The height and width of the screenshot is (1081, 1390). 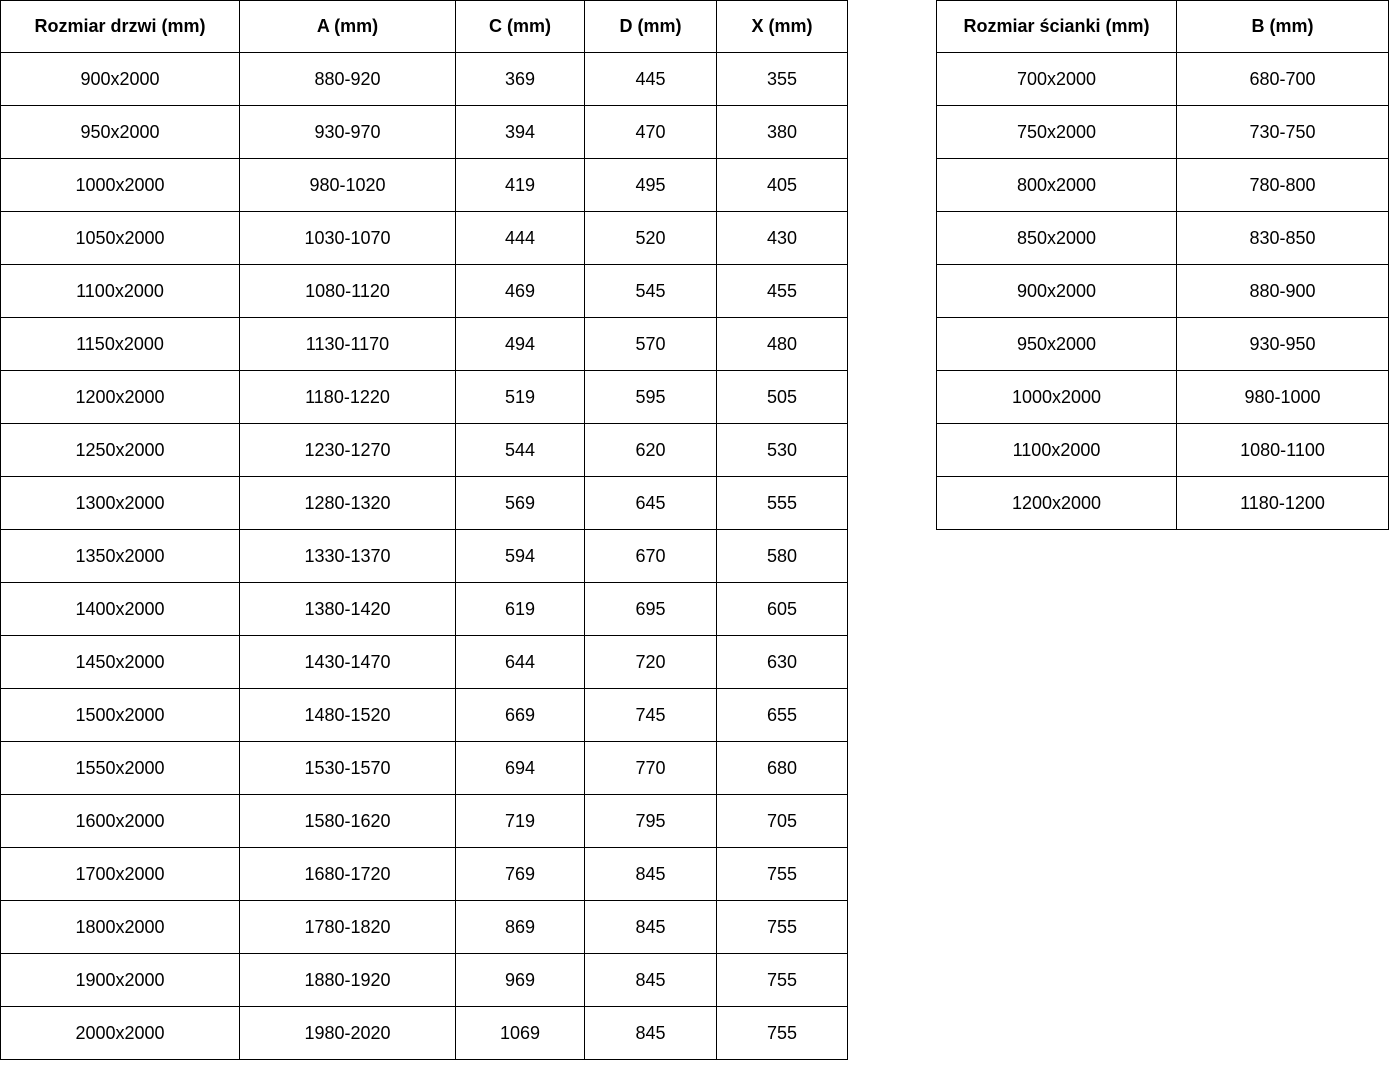 What do you see at coordinates (1162, 238) in the screenshot?
I see `table-row: 850x2000 830-850` at bounding box center [1162, 238].